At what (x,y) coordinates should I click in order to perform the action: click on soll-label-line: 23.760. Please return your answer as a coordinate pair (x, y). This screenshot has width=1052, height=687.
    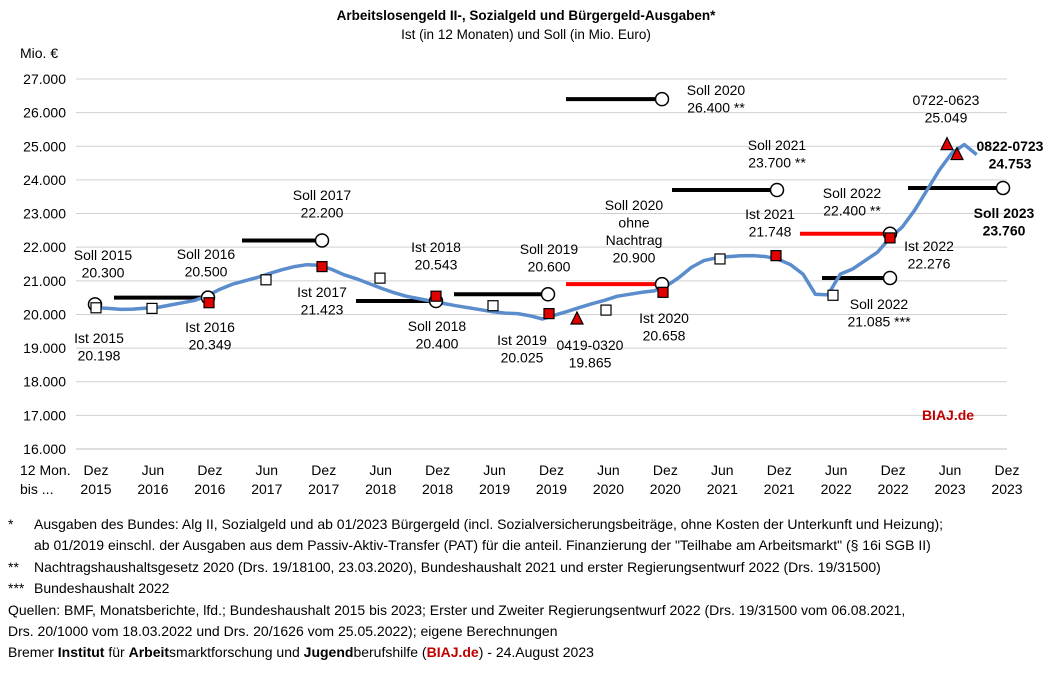
    Looking at the image, I should click on (1004, 231).